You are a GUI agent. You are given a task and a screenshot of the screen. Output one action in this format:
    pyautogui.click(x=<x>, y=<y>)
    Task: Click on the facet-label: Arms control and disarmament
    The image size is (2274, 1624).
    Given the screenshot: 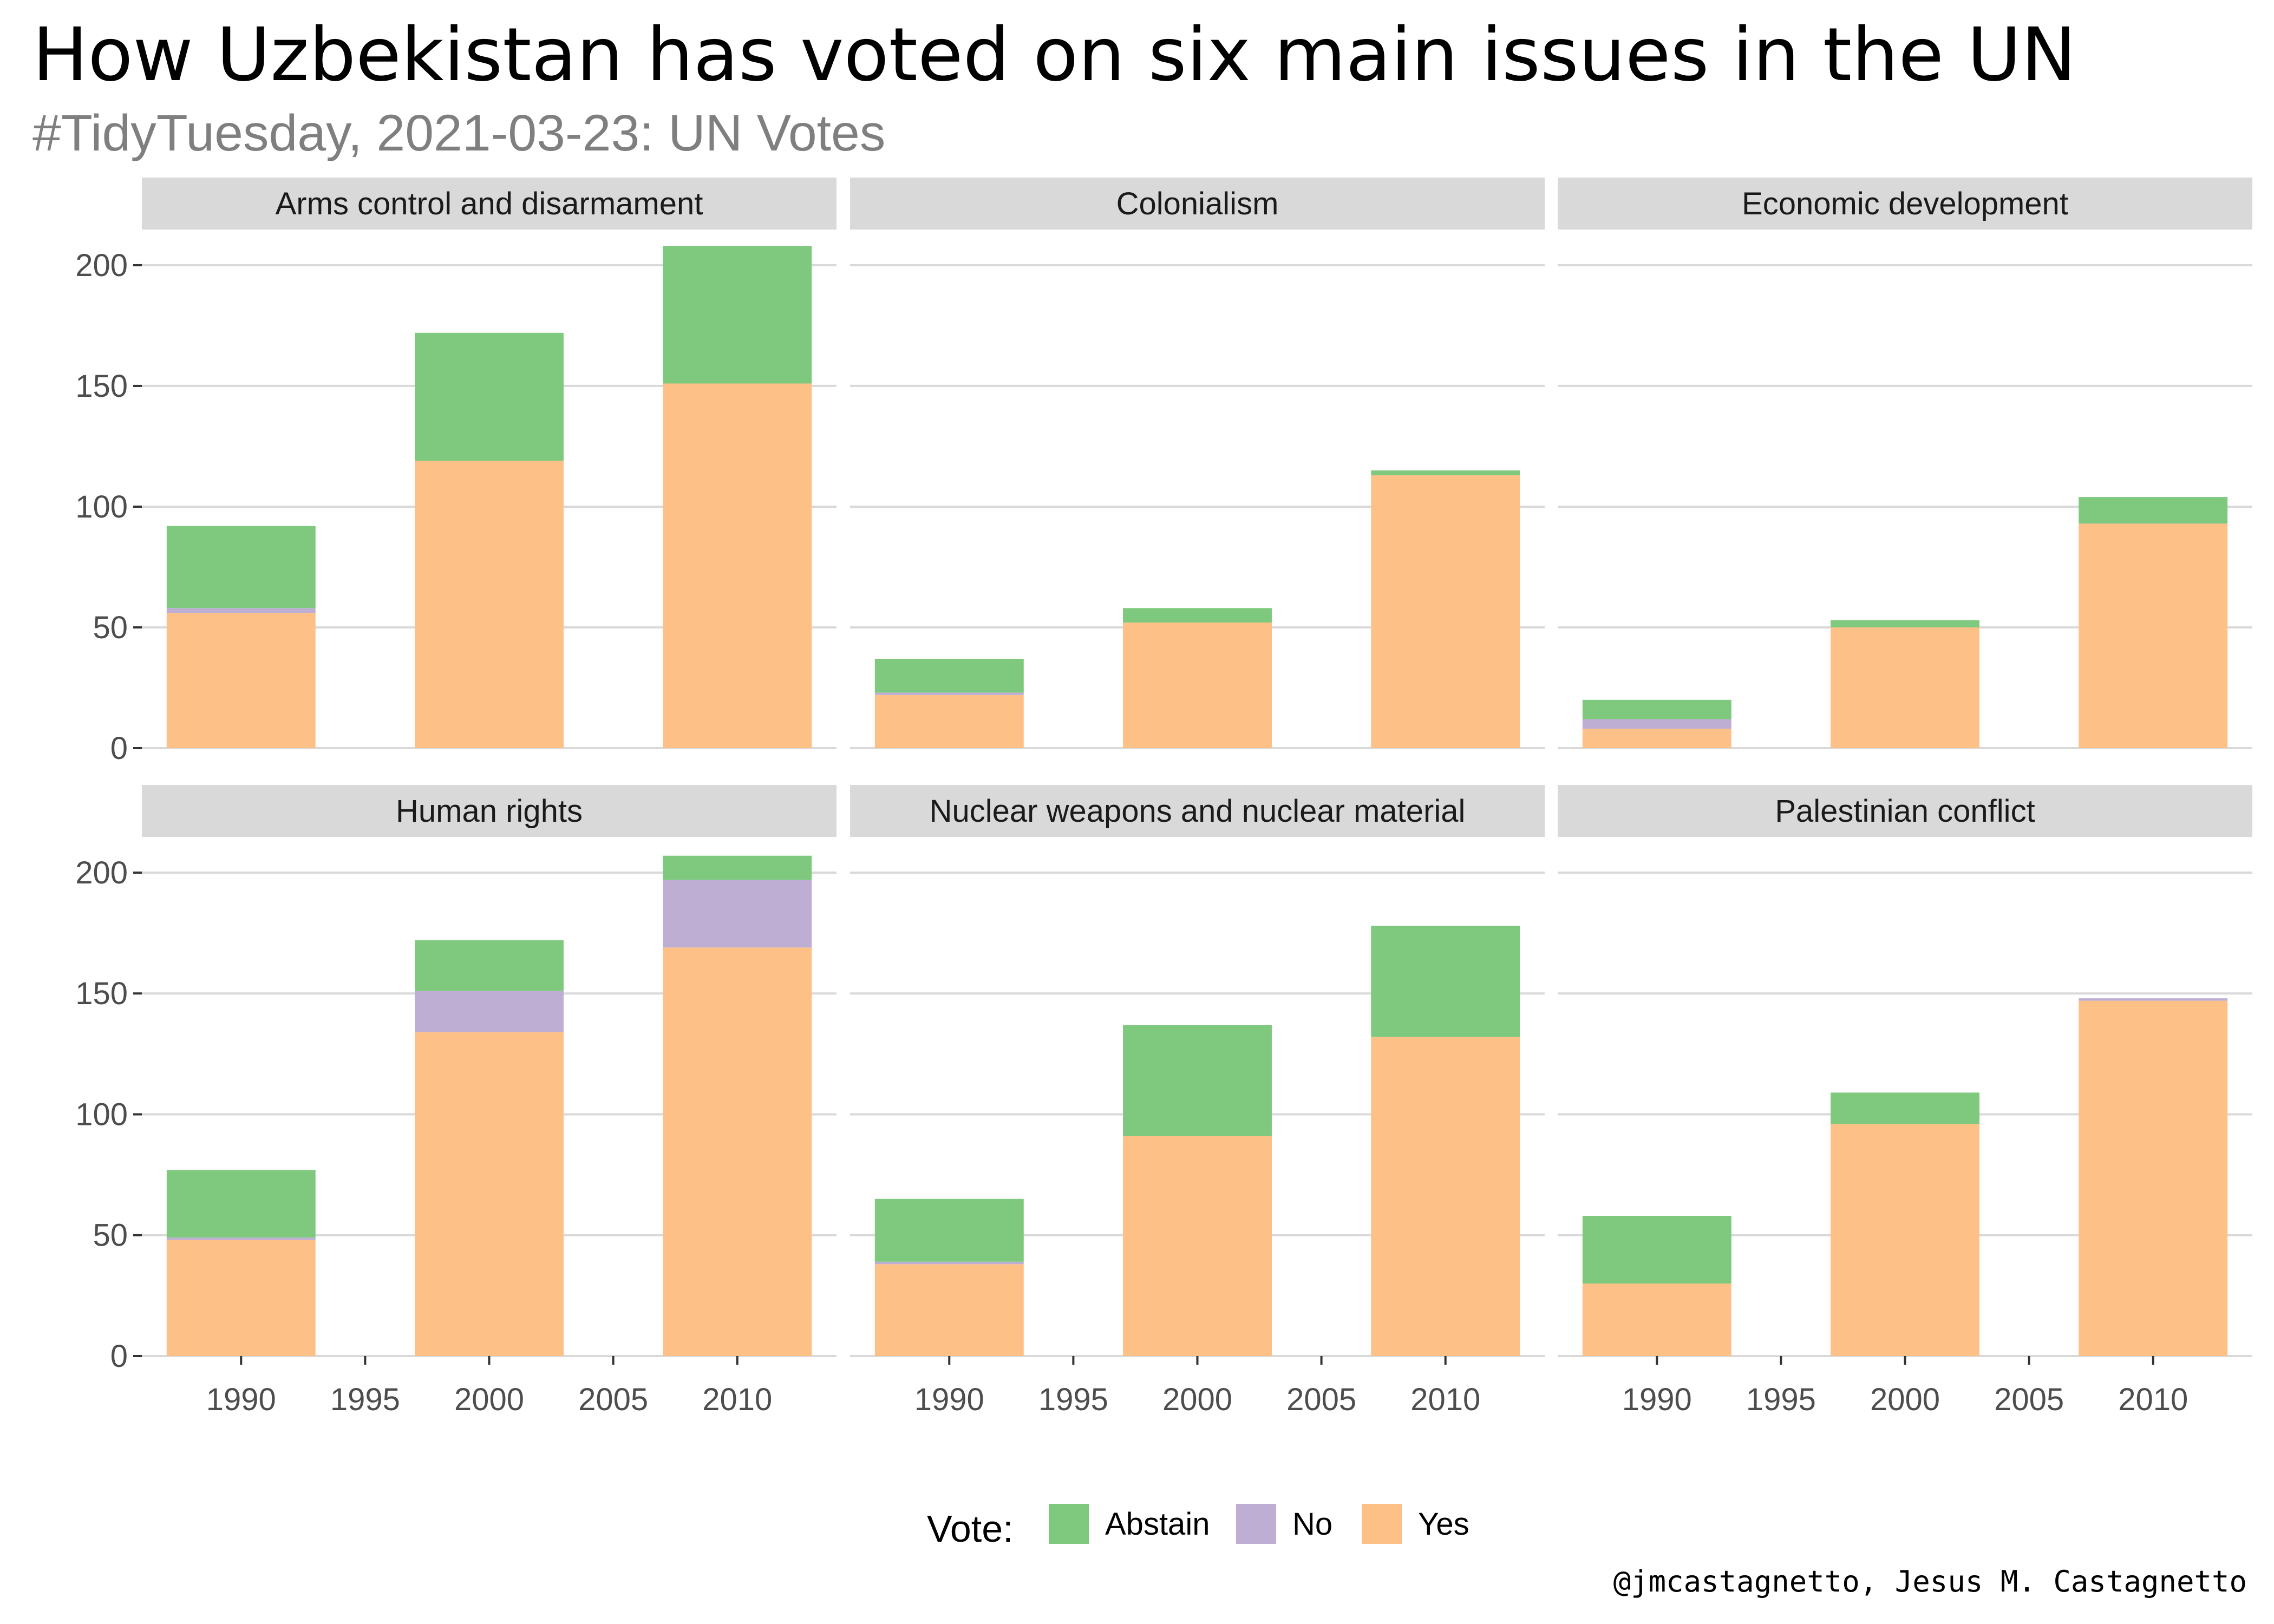 What is the action you would take?
    pyautogui.click(x=490, y=203)
    